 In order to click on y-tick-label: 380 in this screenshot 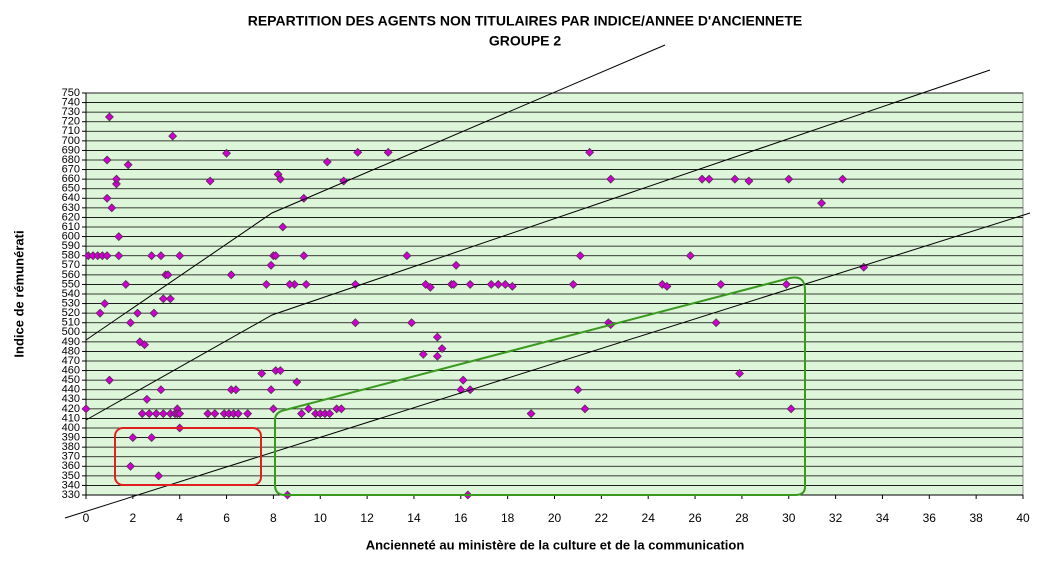, I will do `click(71, 447)`.